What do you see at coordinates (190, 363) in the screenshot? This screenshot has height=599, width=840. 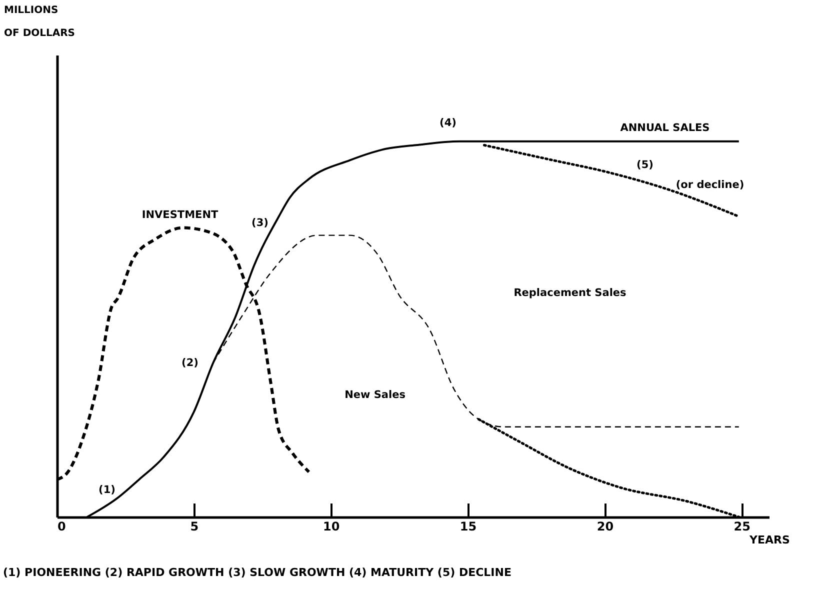 I see `annotation: (2)` at bounding box center [190, 363].